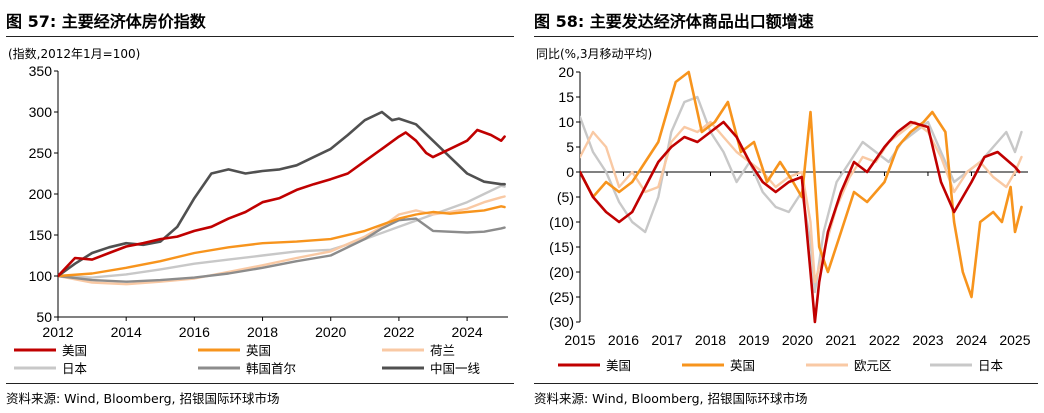 This screenshot has height=413, width=1044. I want to click on legend-label: 荷兰, so click(442, 350).